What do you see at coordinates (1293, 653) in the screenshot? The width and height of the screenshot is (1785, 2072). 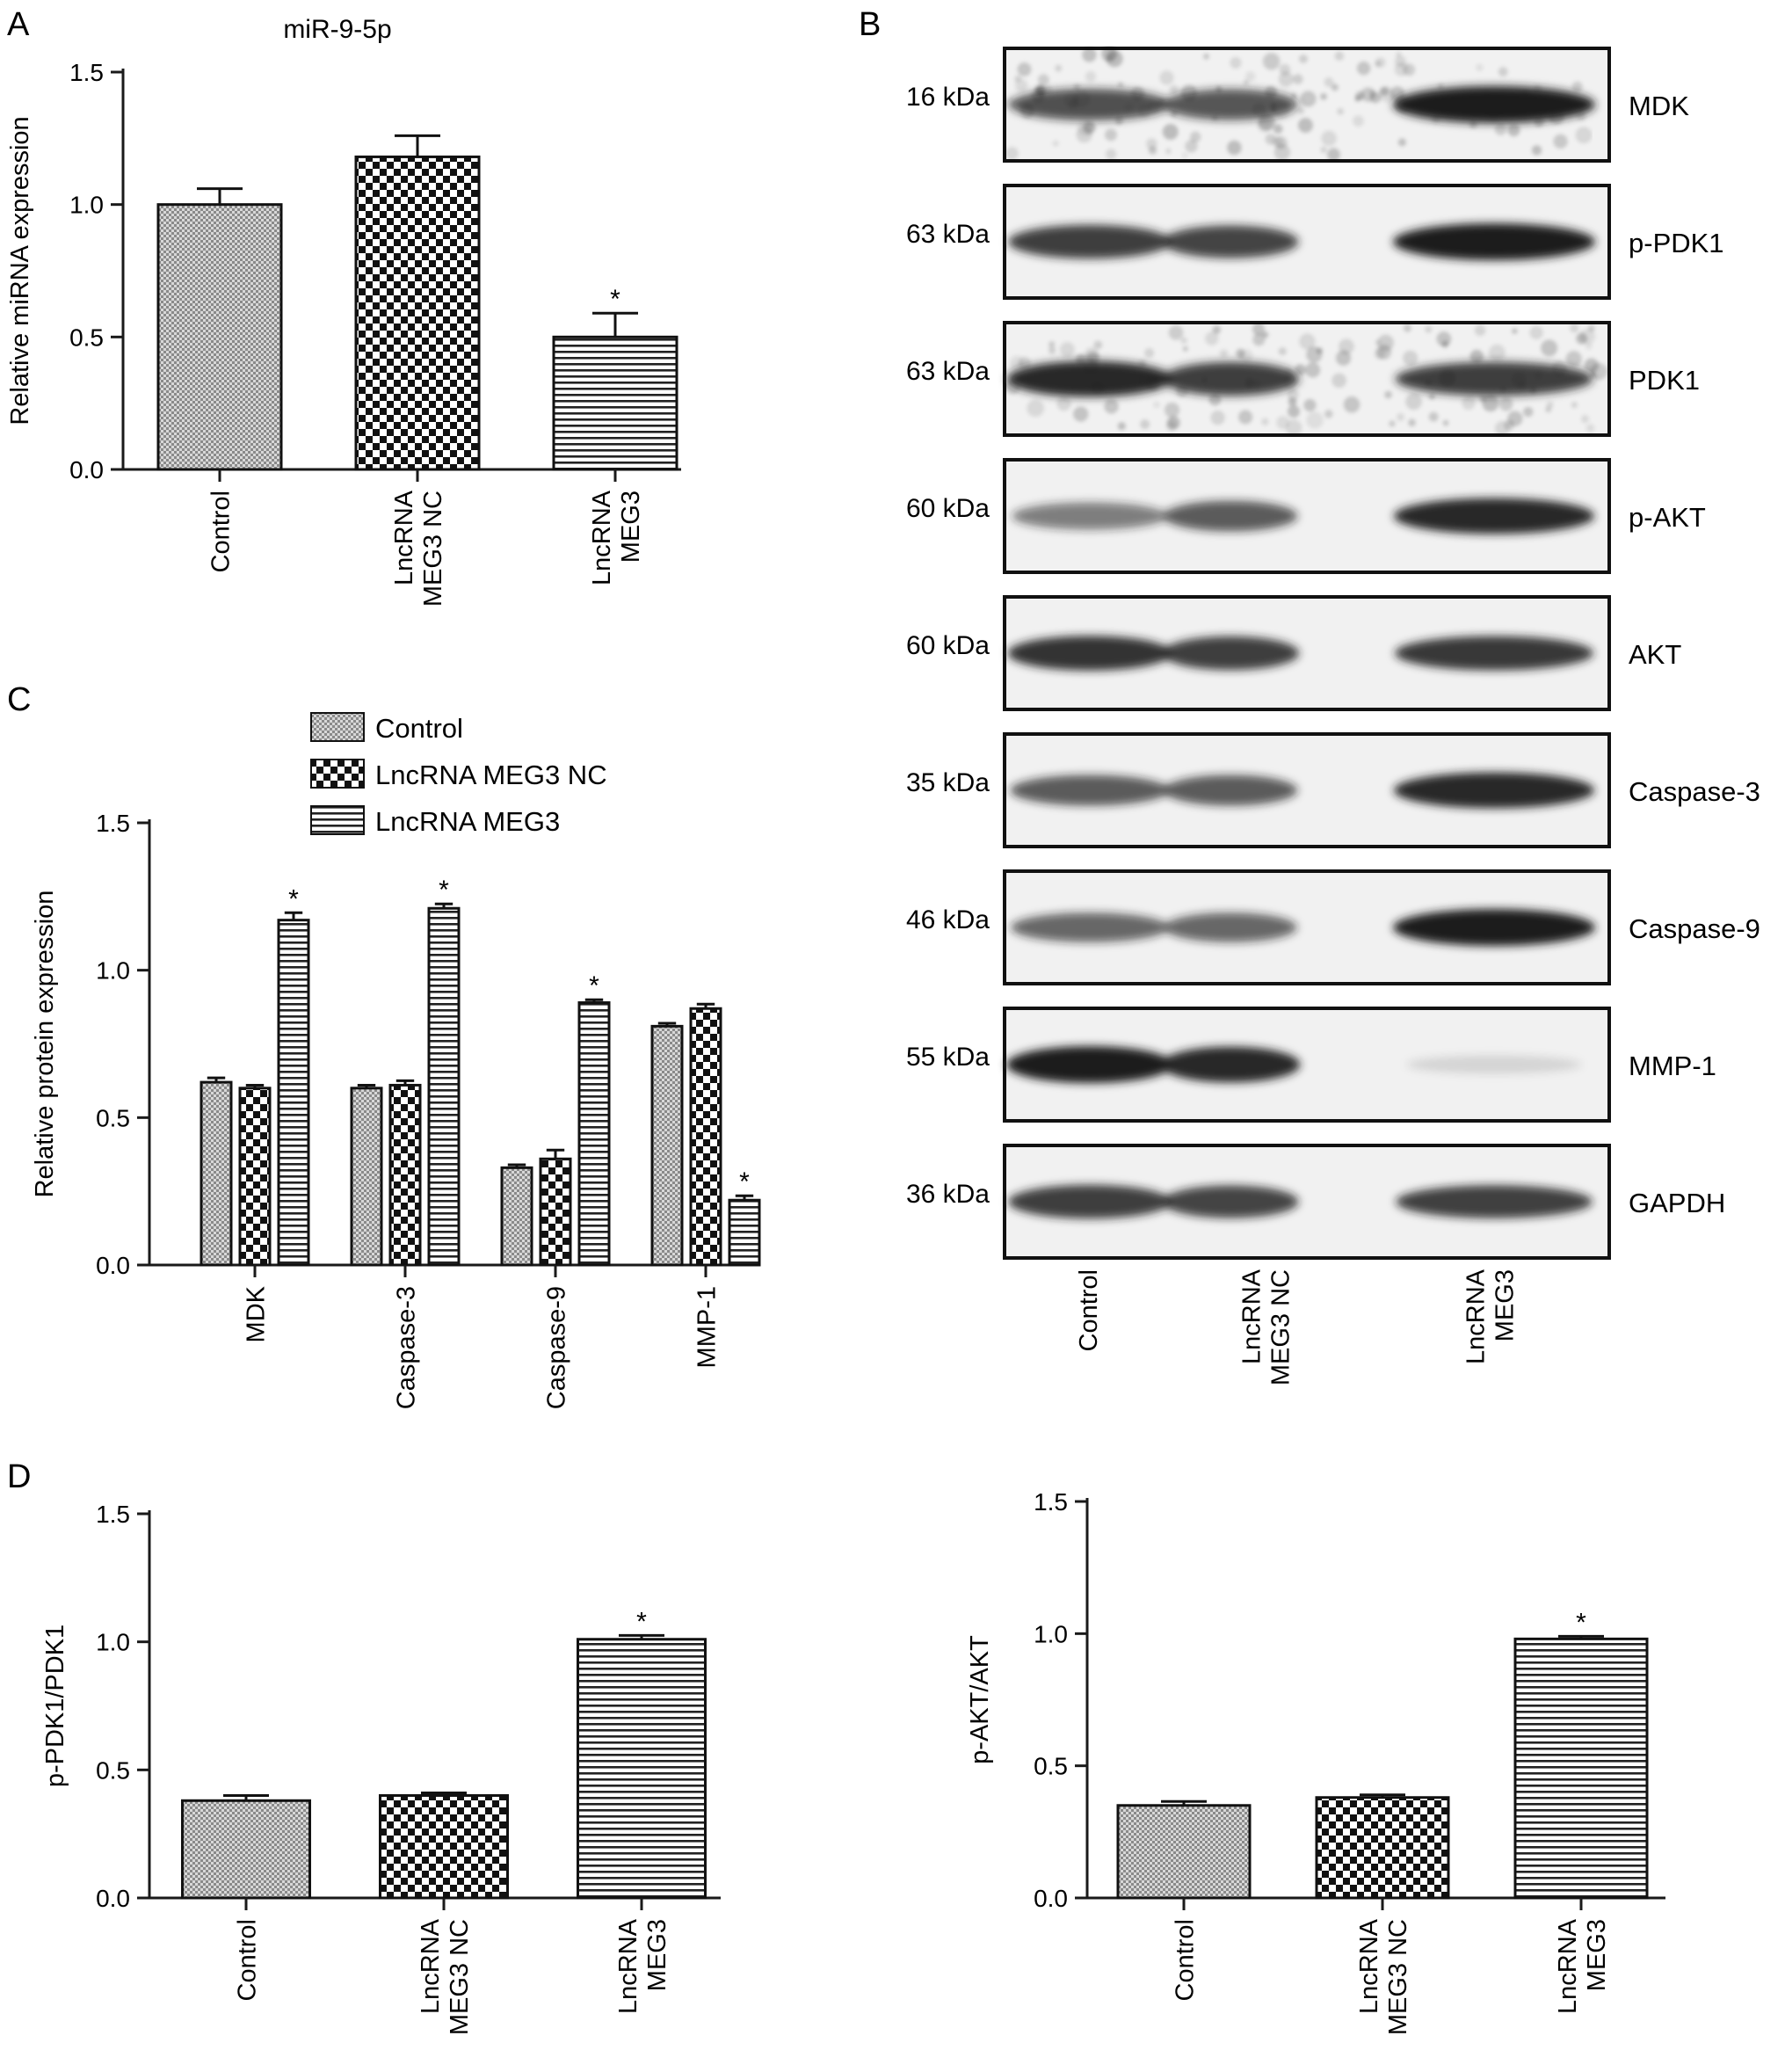 I see `blot-row-akt: 60 kDa AKT` at bounding box center [1293, 653].